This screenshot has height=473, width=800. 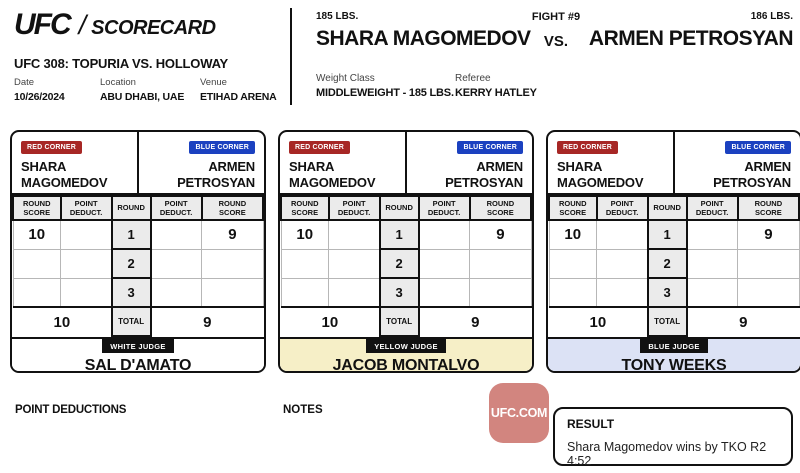 I want to click on weight-class-block: Weight Class MIDDLEWEIGHT - 185 LBS., so click(x=385, y=86).